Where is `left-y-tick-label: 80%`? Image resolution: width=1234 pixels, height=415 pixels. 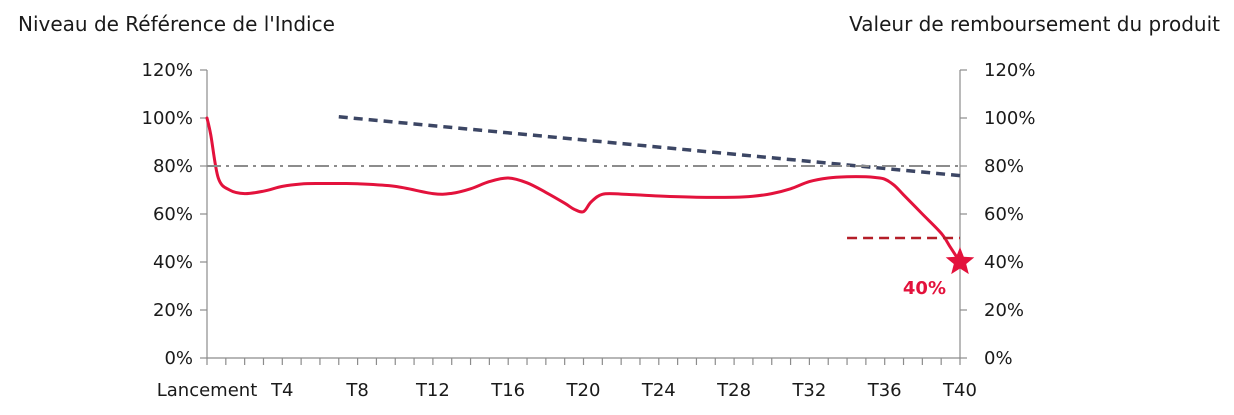 left-y-tick-label: 80% is located at coordinates (173, 166).